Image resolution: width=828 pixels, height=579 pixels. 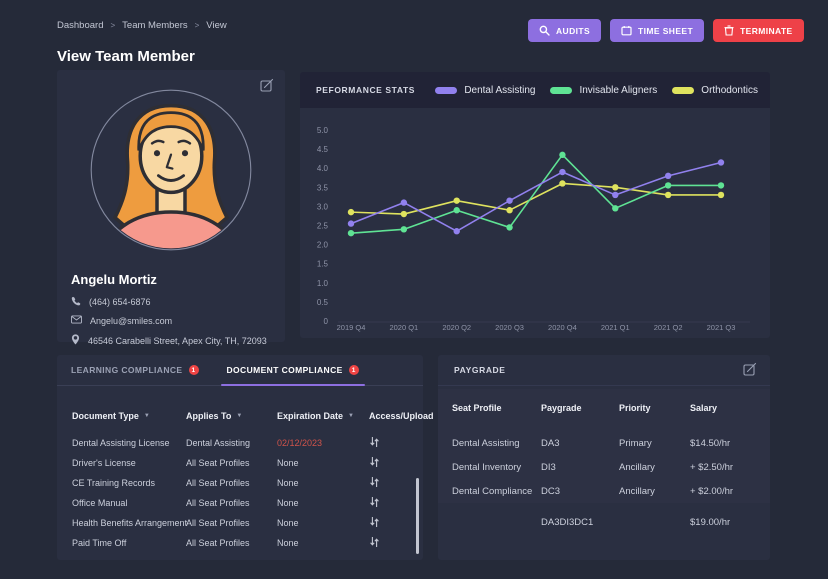 I want to click on time-sheet-button: TIME SHEET, so click(x=657, y=30).